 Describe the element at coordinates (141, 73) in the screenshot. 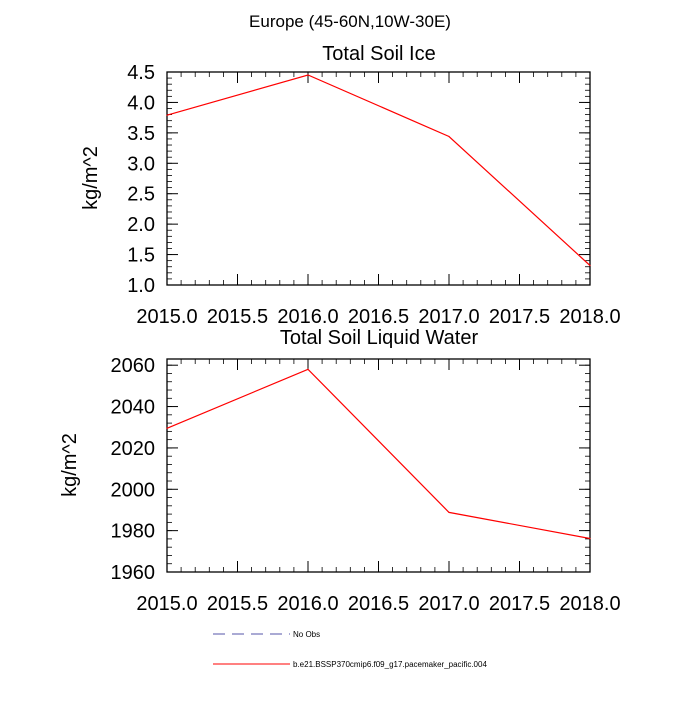

I see `y-tick-label: 4.5` at that location.